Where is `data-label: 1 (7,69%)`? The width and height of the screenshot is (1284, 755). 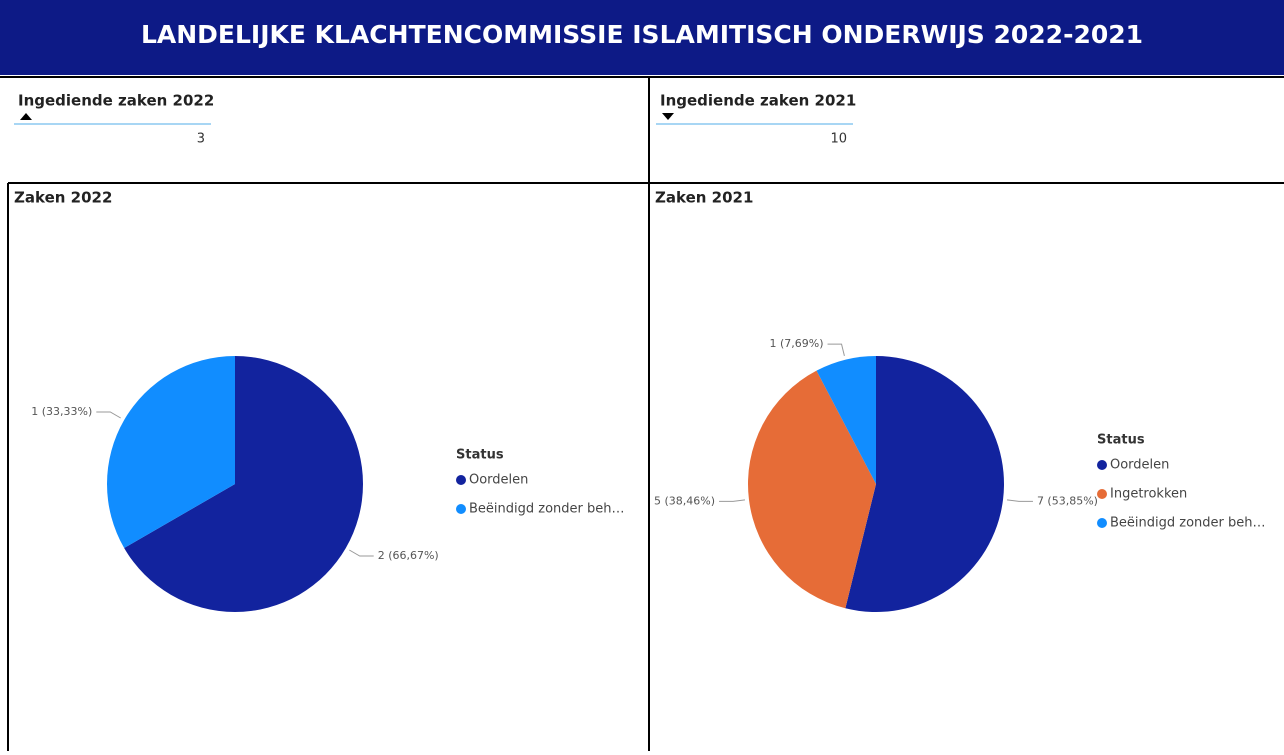 data-label: 1 (7,69%) is located at coordinates (797, 343).